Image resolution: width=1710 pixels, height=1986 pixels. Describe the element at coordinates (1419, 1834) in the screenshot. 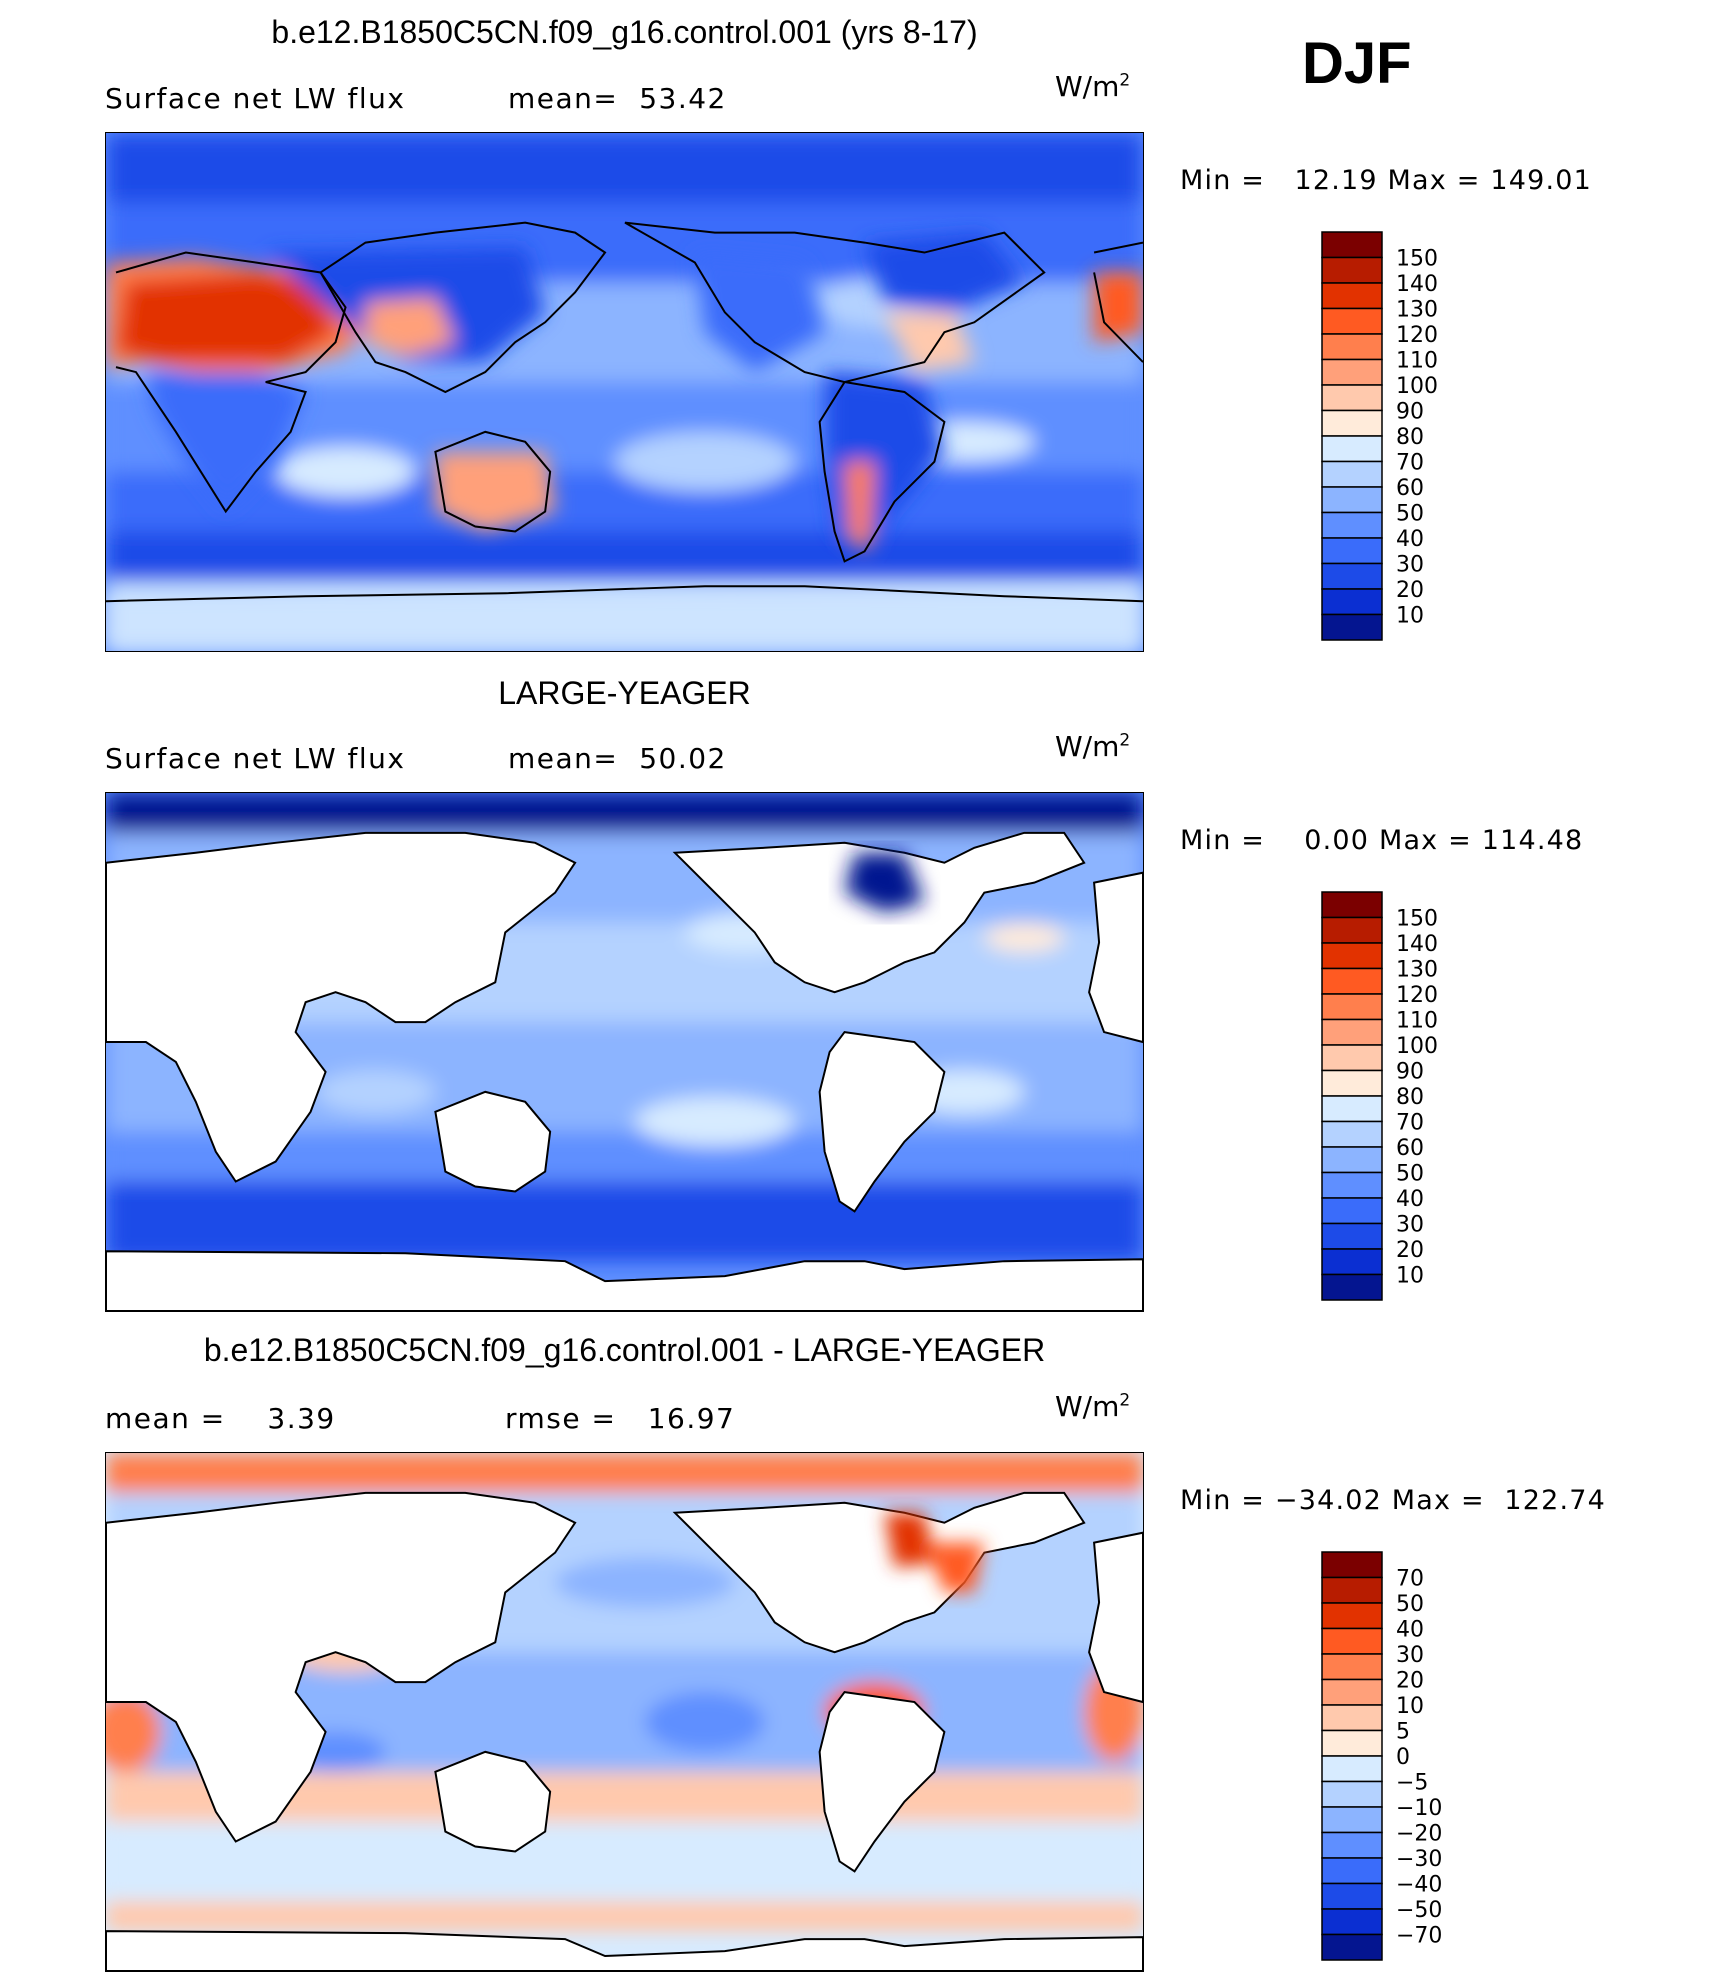

I see `colorbar-tick-label: −20` at that location.